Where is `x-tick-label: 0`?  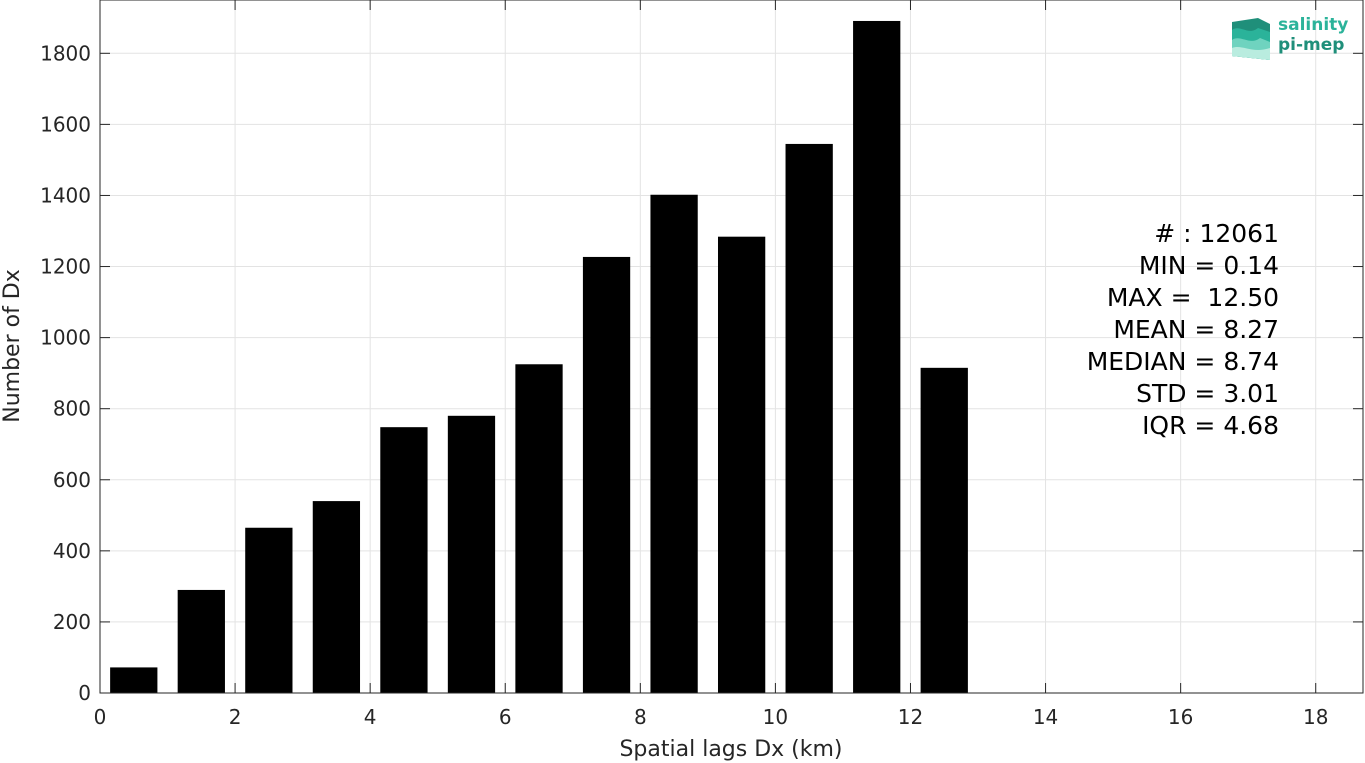
x-tick-label: 0 is located at coordinates (100, 717).